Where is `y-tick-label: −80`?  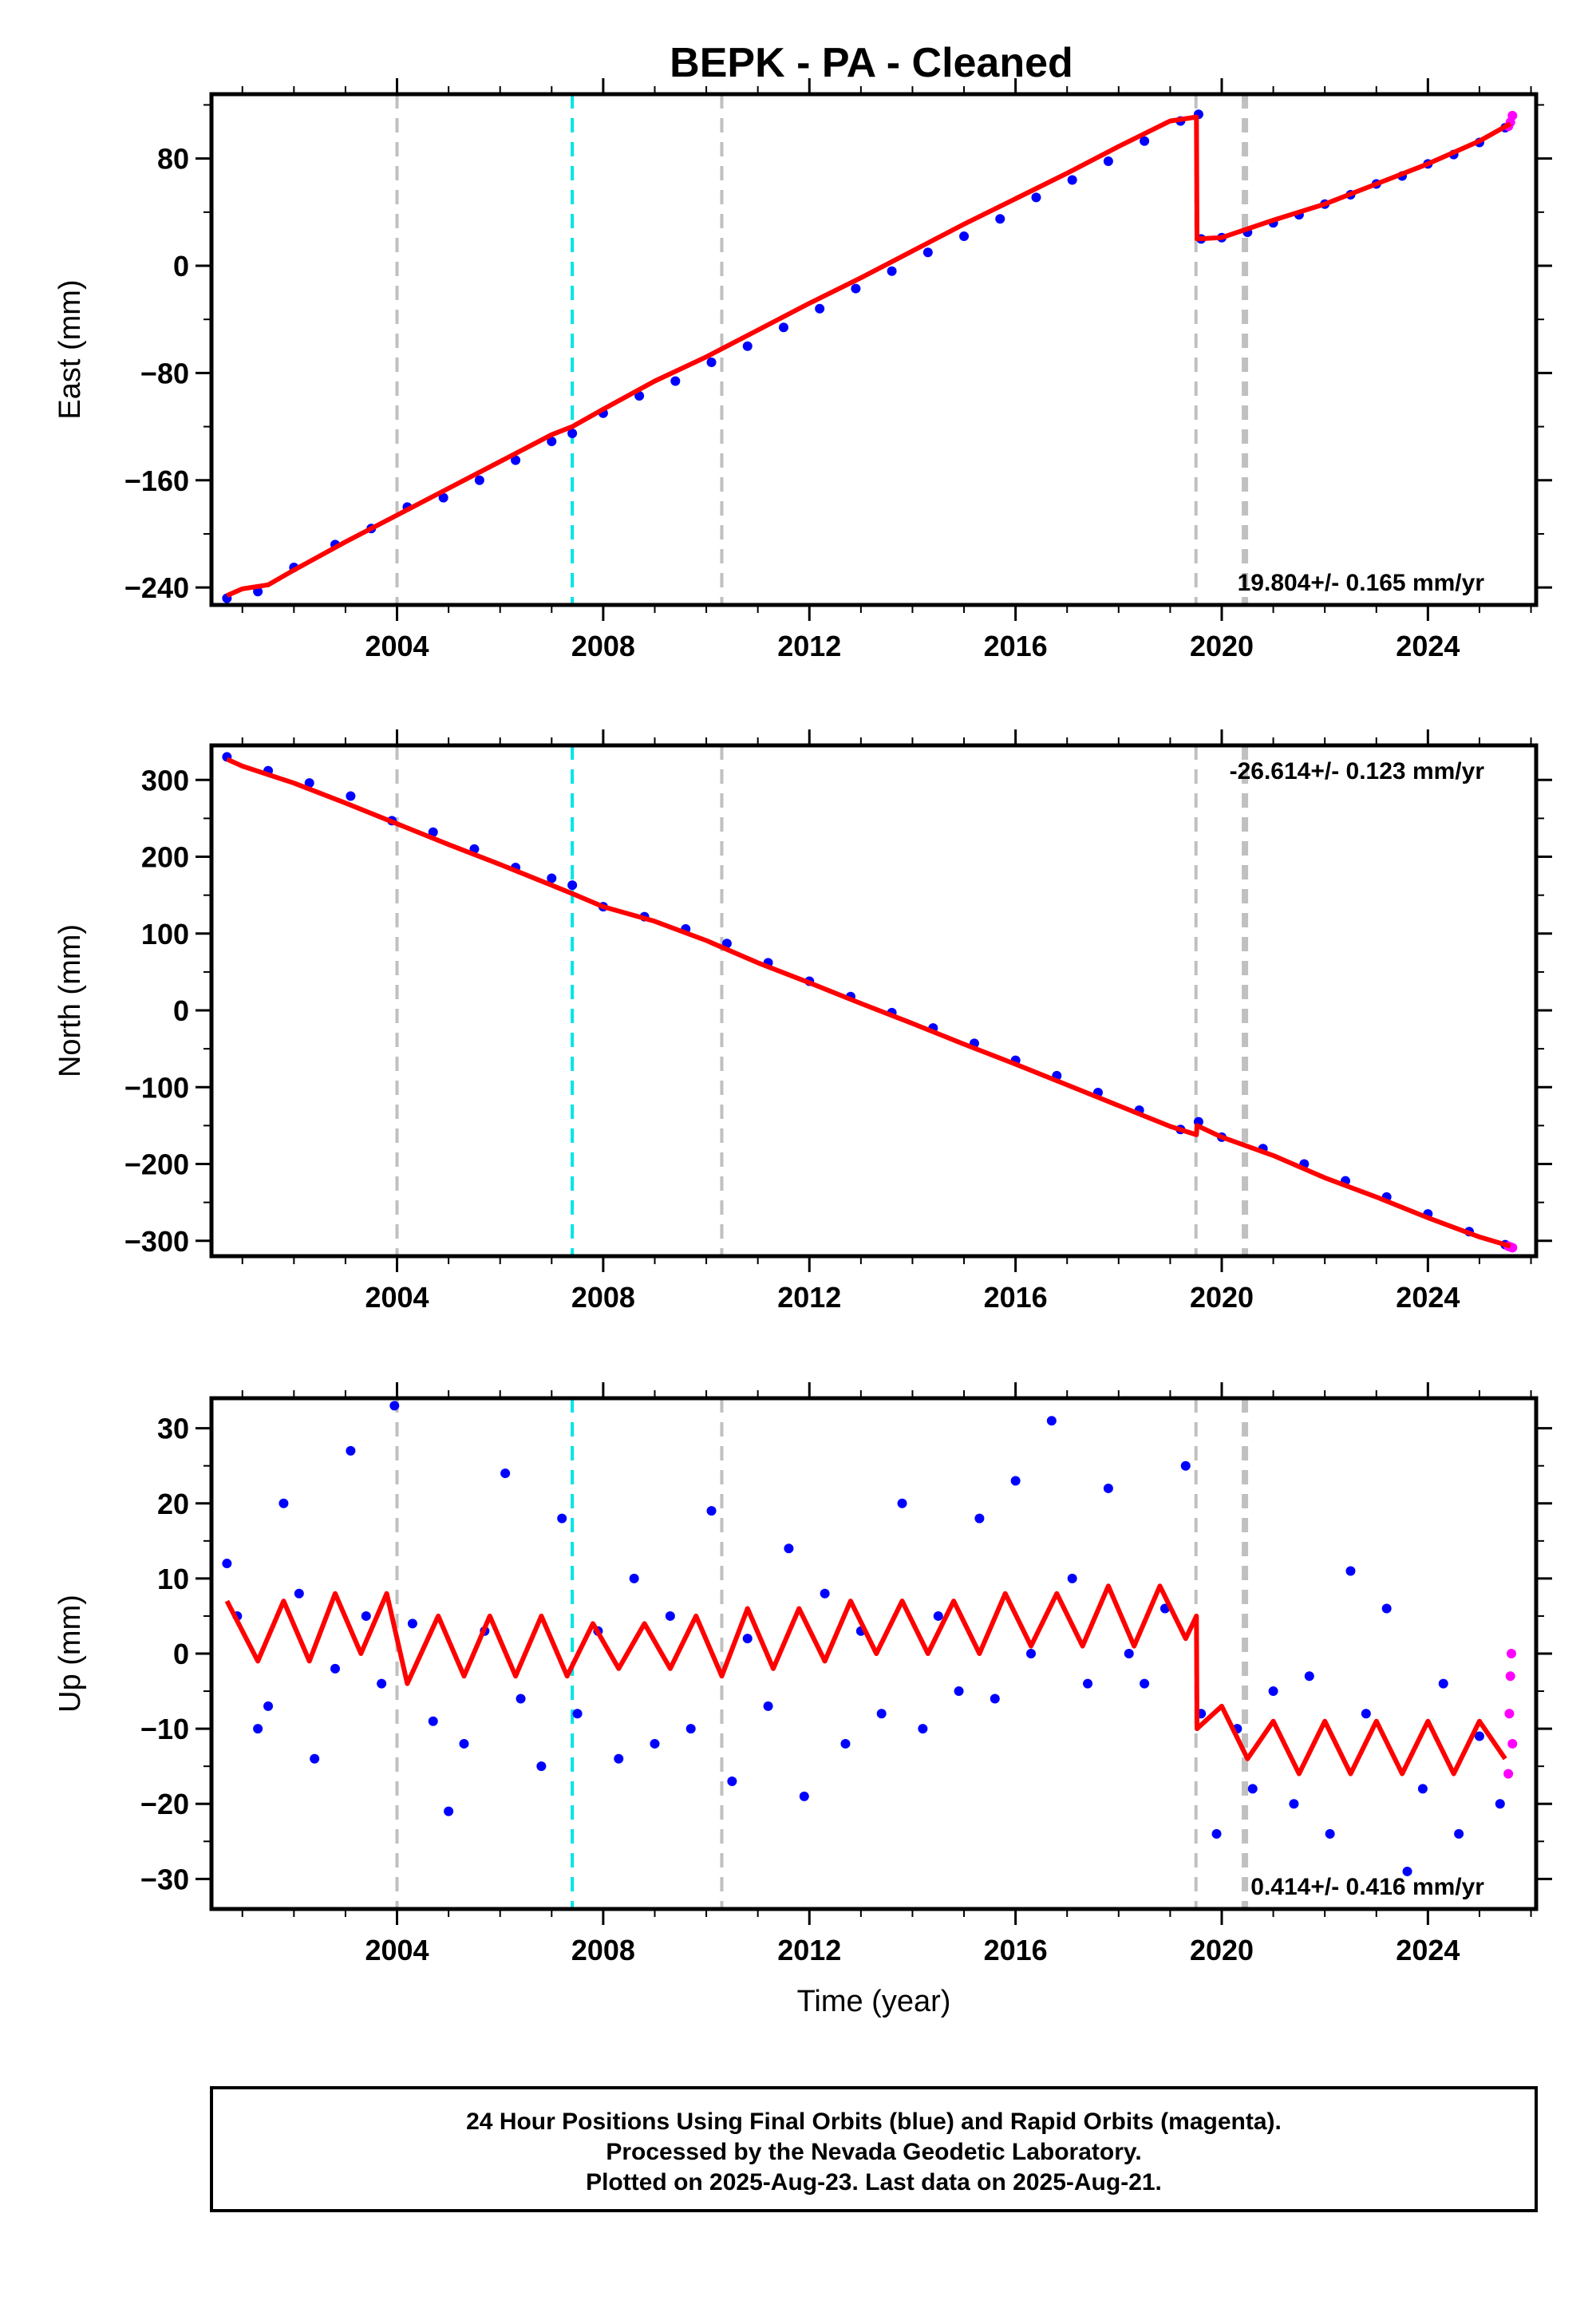
y-tick-label: −80 is located at coordinates (164, 373).